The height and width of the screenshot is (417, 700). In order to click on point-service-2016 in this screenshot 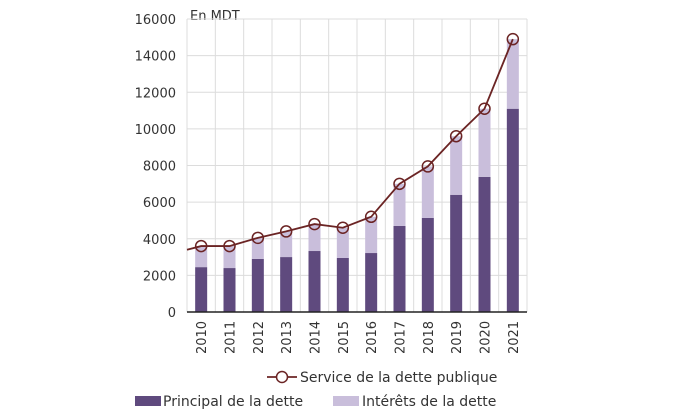, I will do `click(371, 217)`.